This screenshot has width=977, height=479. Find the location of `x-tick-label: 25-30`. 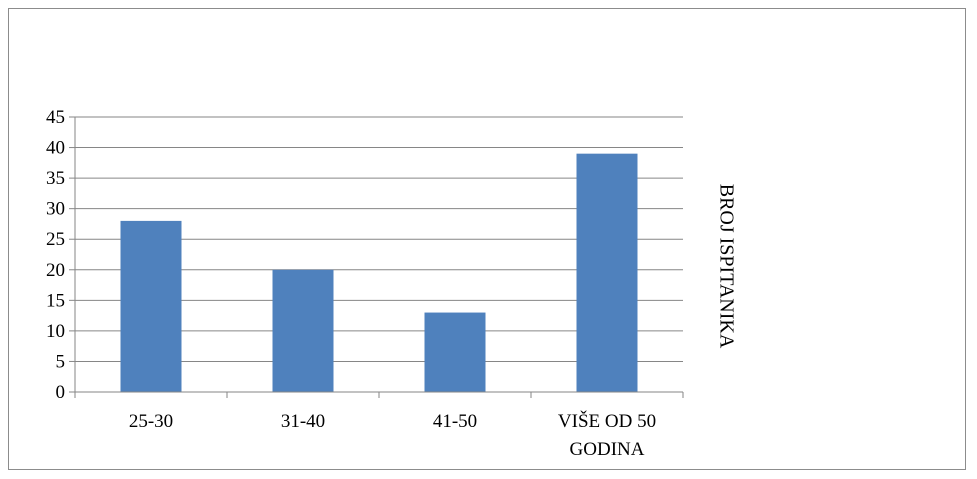

x-tick-label: 25-30 is located at coordinates (151, 421).